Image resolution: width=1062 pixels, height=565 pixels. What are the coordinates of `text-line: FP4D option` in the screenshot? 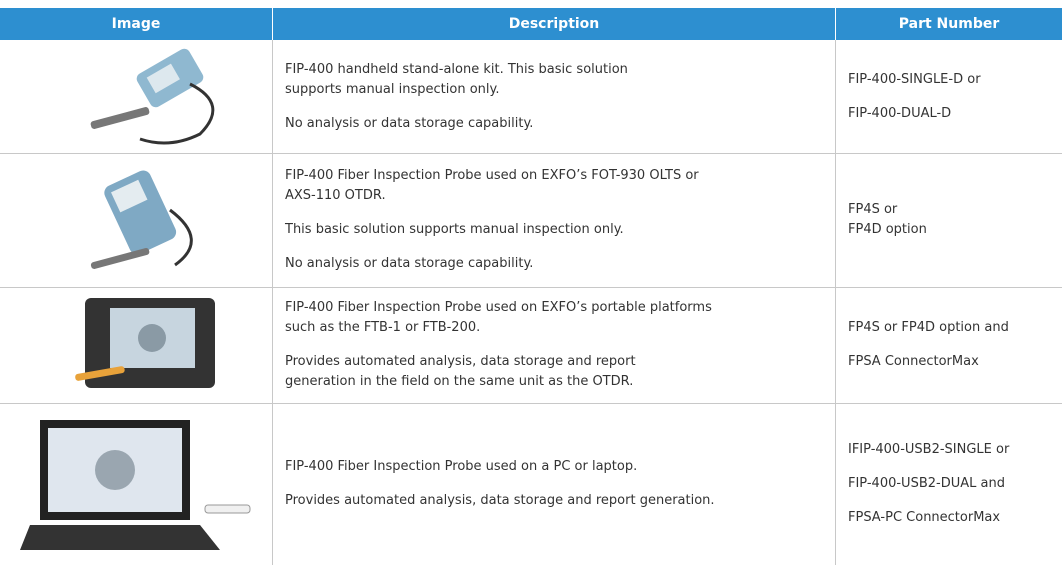 It's located at (887, 229).